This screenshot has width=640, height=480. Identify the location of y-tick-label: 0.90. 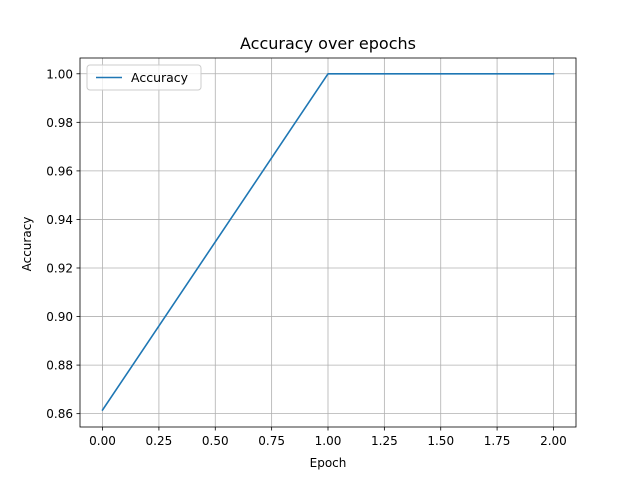
(59, 317).